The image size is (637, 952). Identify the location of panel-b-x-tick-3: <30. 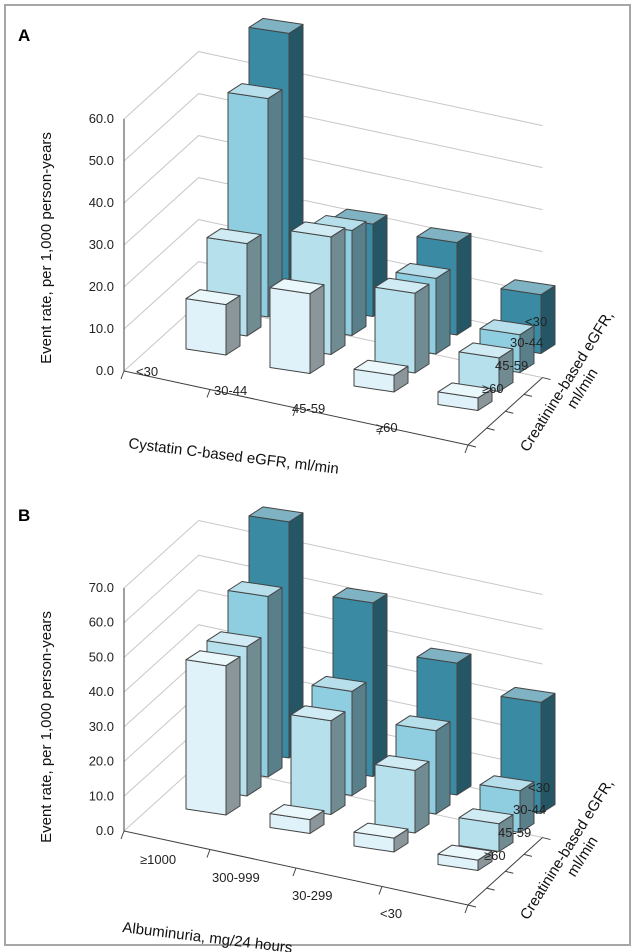
(391, 913).